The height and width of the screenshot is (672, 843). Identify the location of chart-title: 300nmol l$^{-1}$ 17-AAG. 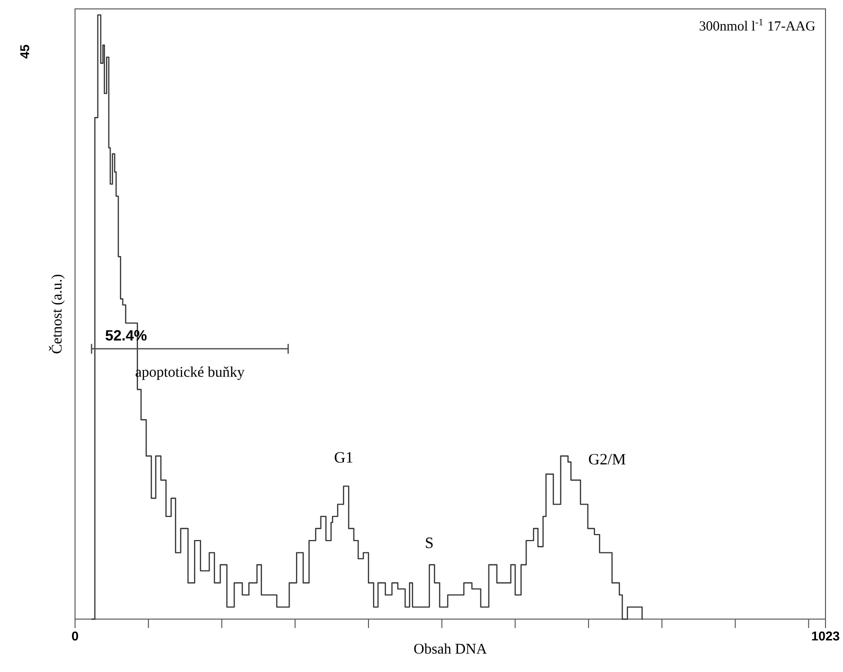
(758, 24).